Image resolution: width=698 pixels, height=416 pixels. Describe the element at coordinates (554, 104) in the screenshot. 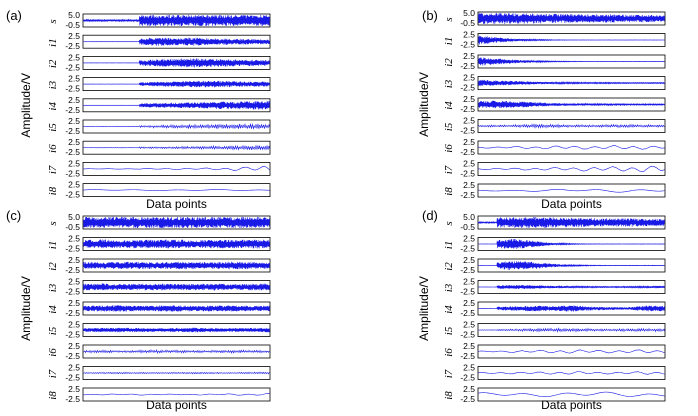

I see `series-row-i4: i4 2.5-2.5` at that location.